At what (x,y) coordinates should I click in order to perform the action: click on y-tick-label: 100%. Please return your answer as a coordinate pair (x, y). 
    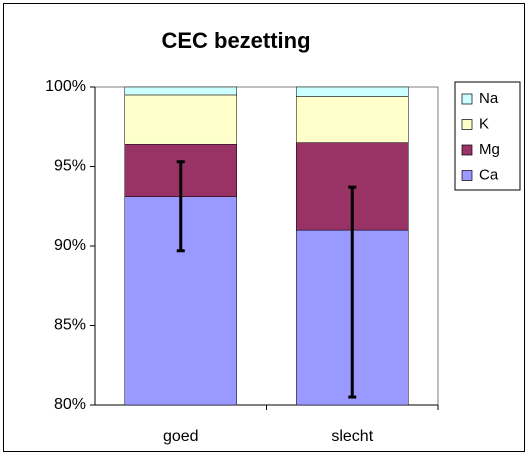
    Looking at the image, I should click on (65, 86).